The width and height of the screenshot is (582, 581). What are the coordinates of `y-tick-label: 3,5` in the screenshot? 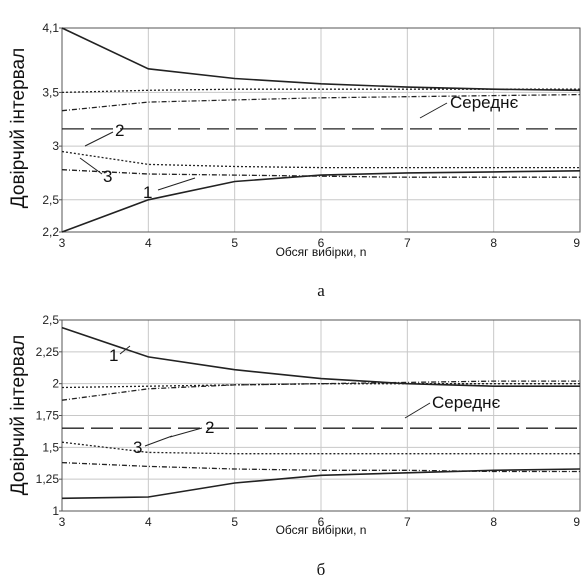 It's located at (50, 92).